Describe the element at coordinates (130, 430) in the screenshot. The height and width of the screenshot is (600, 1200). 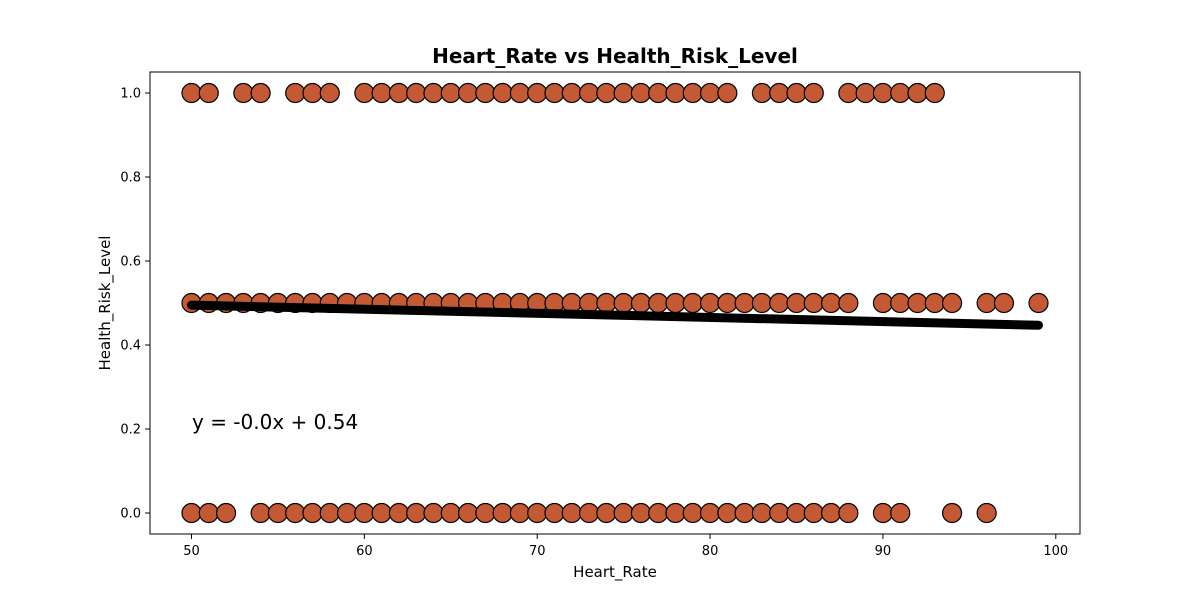
I see `y-tick-label: 0.2` at that location.